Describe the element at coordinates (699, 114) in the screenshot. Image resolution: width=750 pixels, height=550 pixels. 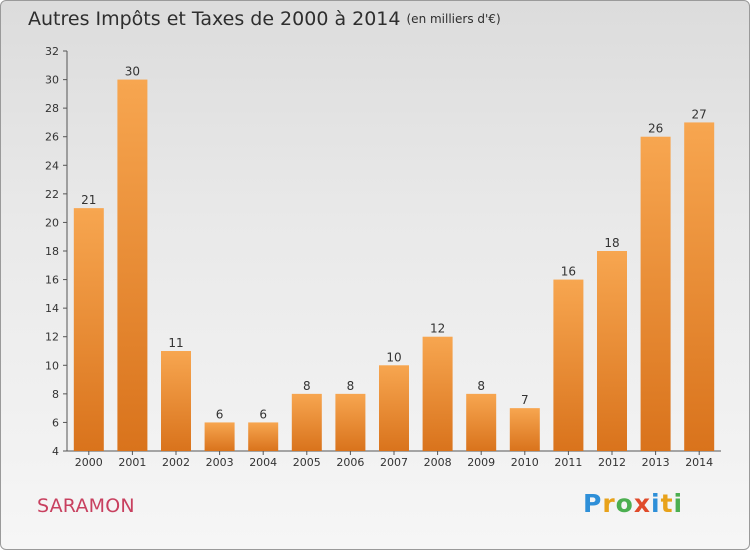
I see `bar-value-label: 27` at that location.